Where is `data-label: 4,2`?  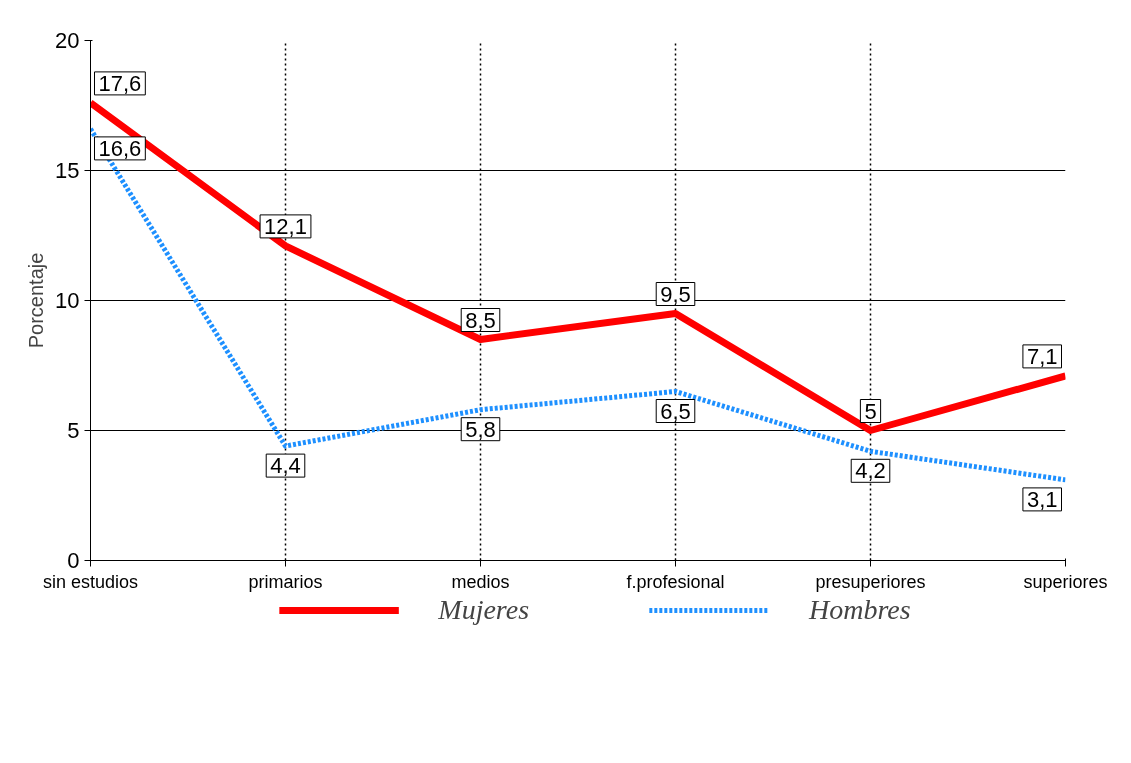
data-label: 4,2 is located at coordinates (870, 471).